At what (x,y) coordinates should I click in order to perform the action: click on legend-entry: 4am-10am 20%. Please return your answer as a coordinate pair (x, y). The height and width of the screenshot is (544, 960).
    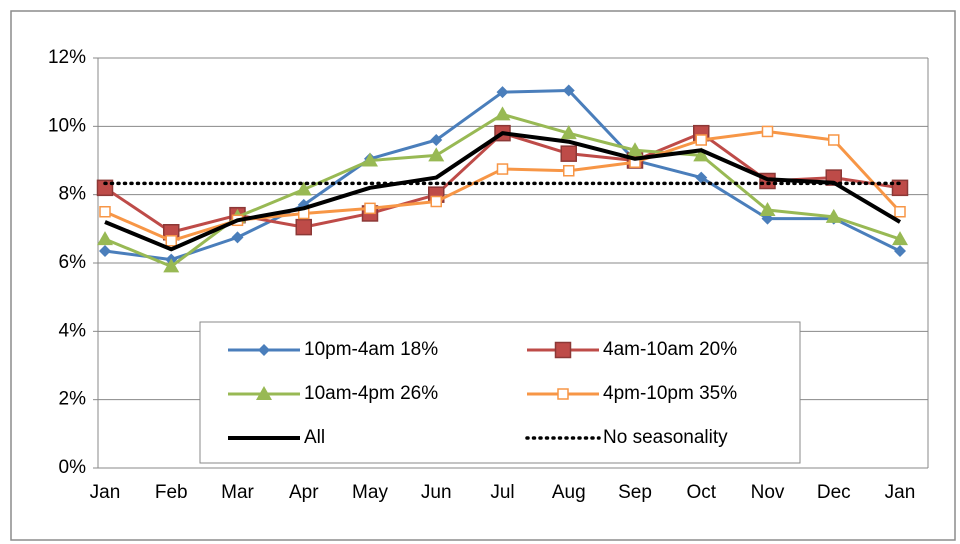
    Looking at the image, I should click on (632, 349).